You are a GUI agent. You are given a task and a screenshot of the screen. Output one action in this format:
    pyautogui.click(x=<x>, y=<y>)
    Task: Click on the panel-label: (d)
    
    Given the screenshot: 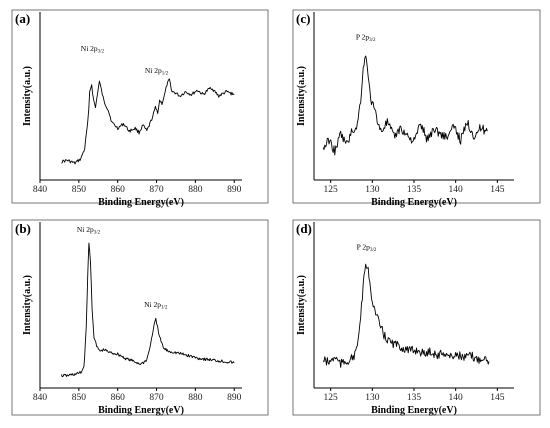 What is the action you would take?
    pyautogui.click(x=304, y=228)
    